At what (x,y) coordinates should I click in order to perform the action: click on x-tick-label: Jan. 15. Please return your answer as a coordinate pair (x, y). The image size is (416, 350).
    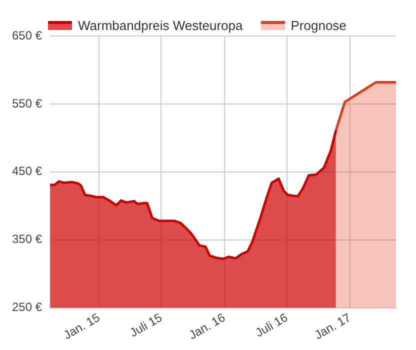
    Looking at the image, I should click on (82, 326).